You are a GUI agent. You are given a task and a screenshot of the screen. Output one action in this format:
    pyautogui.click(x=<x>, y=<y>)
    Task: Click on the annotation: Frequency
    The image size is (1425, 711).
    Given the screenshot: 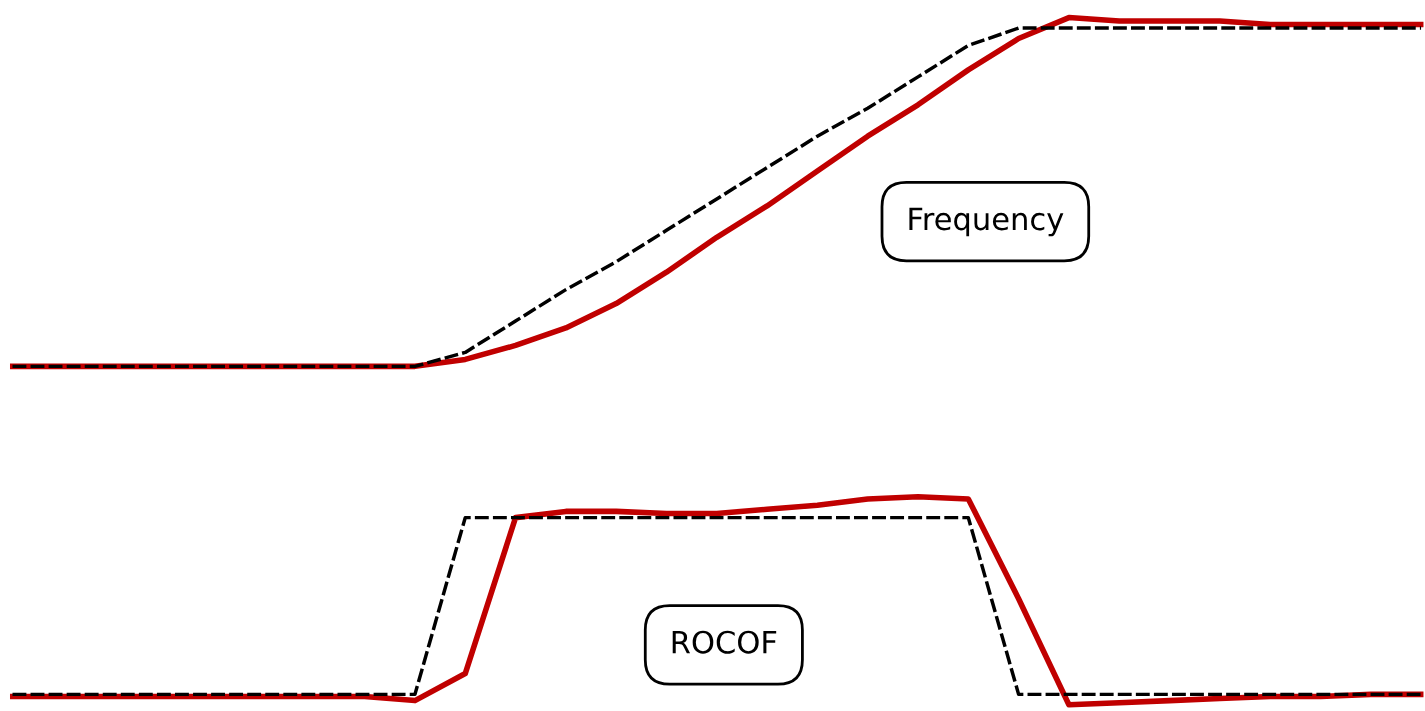 What is the action you would take?
    pyautogui.click(x=986, y=222)
    